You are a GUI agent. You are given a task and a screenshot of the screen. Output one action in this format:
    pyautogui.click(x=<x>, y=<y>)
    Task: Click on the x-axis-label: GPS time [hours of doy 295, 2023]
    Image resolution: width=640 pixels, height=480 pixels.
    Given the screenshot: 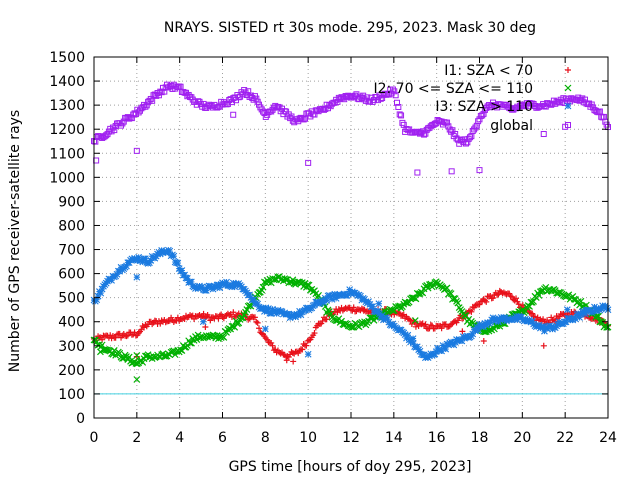 What is the action you would take?
    pyautogui.click(x=350, y=467)
    